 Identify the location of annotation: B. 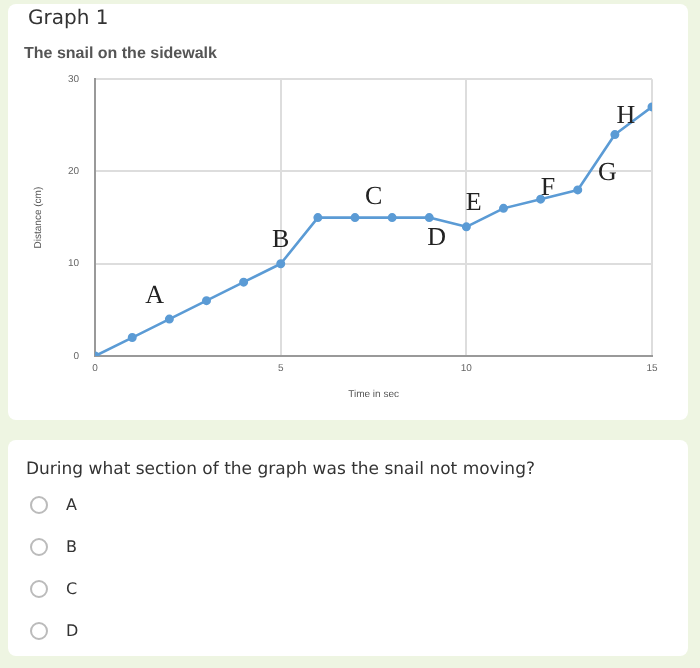
(281, 237).